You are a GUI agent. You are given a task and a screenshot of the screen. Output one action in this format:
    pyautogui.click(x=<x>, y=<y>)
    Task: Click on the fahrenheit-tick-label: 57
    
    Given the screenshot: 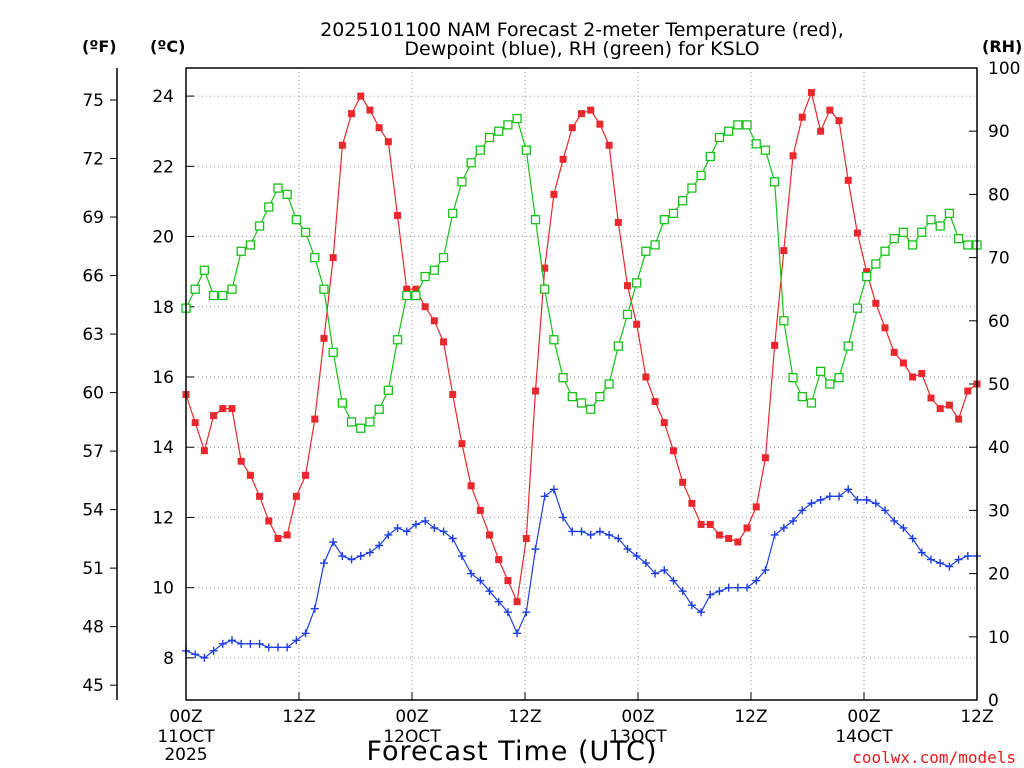 What is the action you would take?
    pyautogui.click(x=93, y=452)
    